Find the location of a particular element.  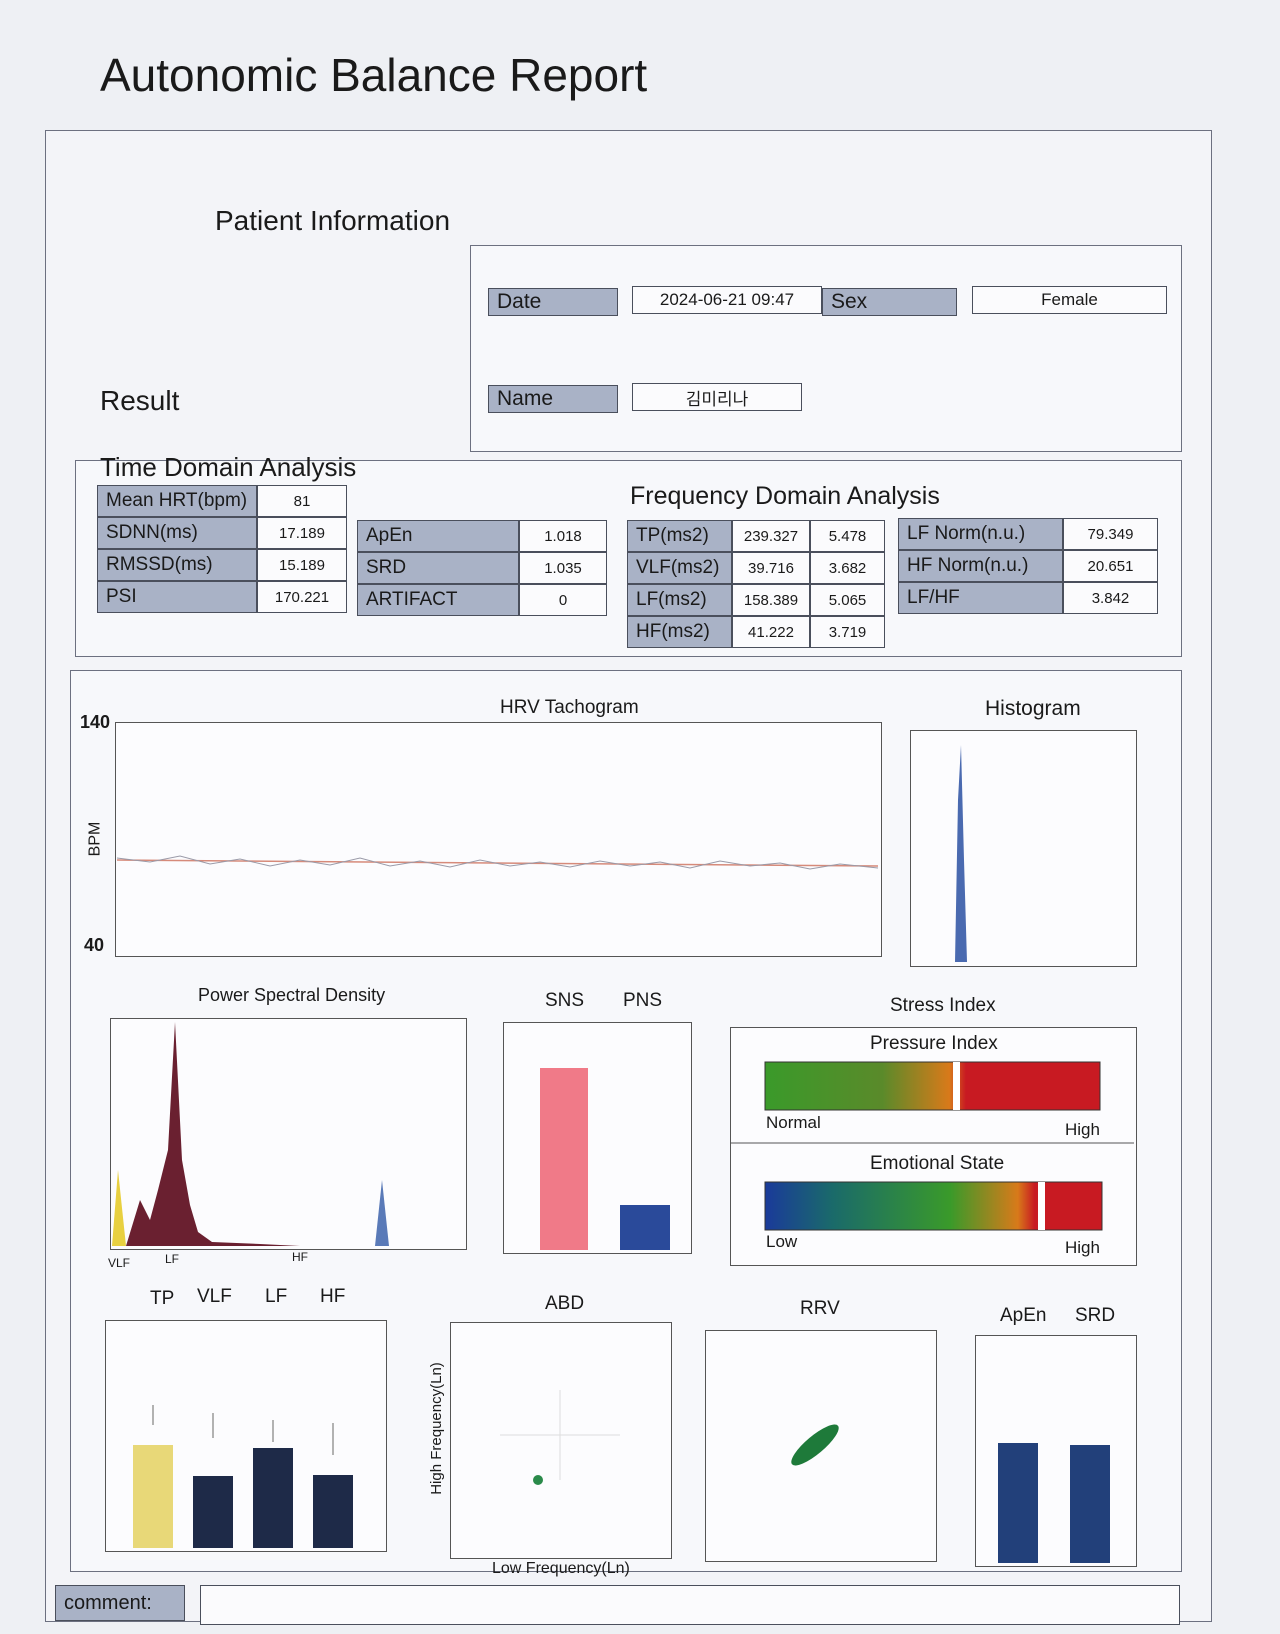

row-value: 0 is located at coordinates (563, 600).